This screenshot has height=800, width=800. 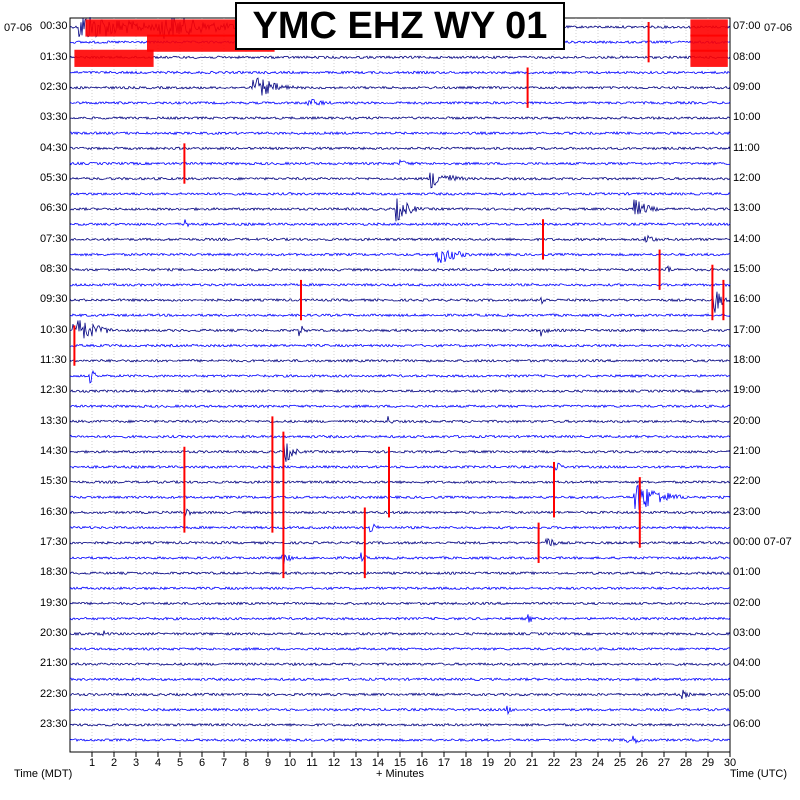 What do you see at coordinates (747, 177) in the screenshot?
I see `right-time-label: 12:00` at bounding box center [747, 177].